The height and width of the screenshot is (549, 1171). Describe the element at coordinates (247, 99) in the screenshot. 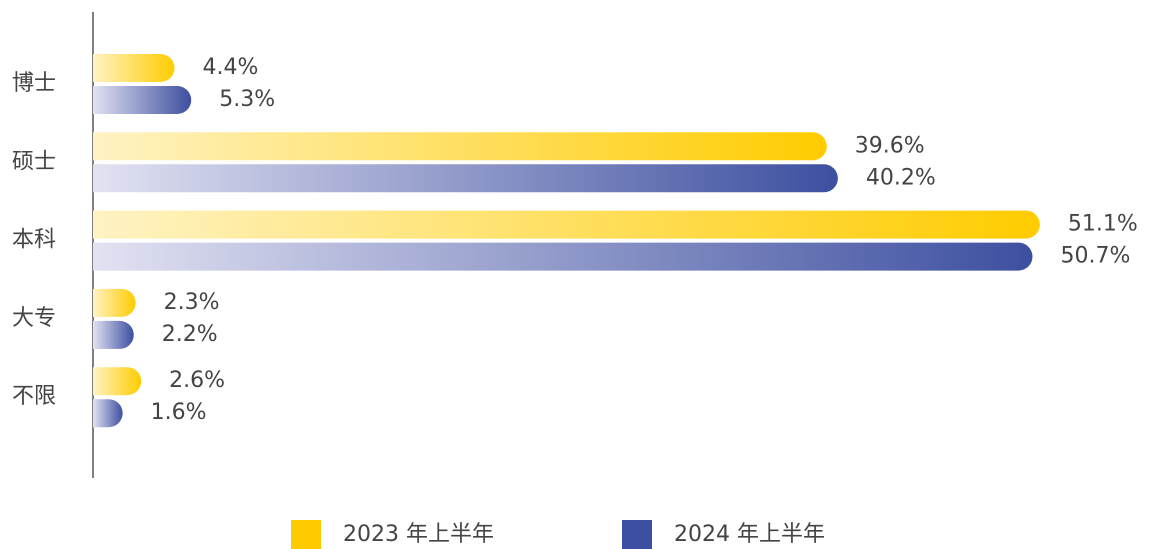

I see `value-label: 5.3%` at that location.